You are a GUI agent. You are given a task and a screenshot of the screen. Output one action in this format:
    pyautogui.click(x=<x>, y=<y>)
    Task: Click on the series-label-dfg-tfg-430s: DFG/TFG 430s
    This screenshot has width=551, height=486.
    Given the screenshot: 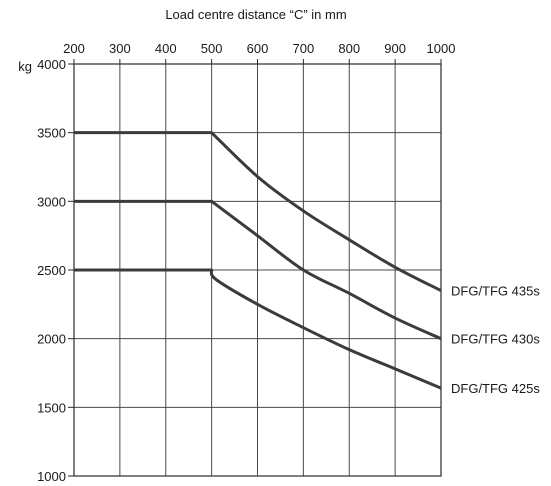 What is the action you would take?
    pyautogui.click(x=495, y=339)
    